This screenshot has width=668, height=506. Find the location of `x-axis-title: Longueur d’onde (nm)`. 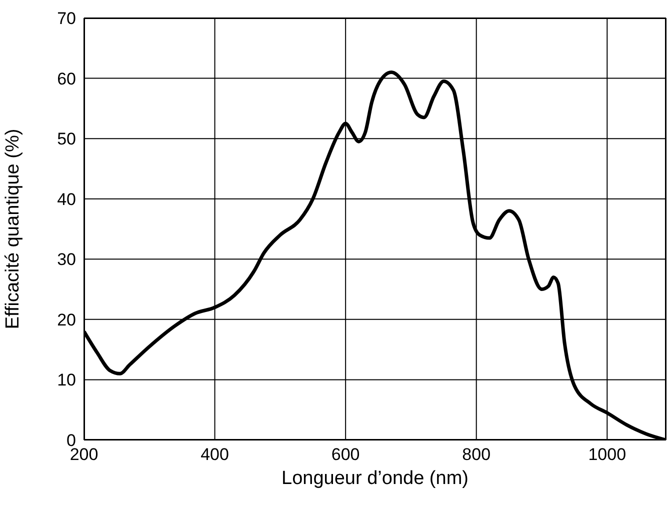

x-axis-title: Longueur d’onde (nm) is located at coordinates (375, 478).